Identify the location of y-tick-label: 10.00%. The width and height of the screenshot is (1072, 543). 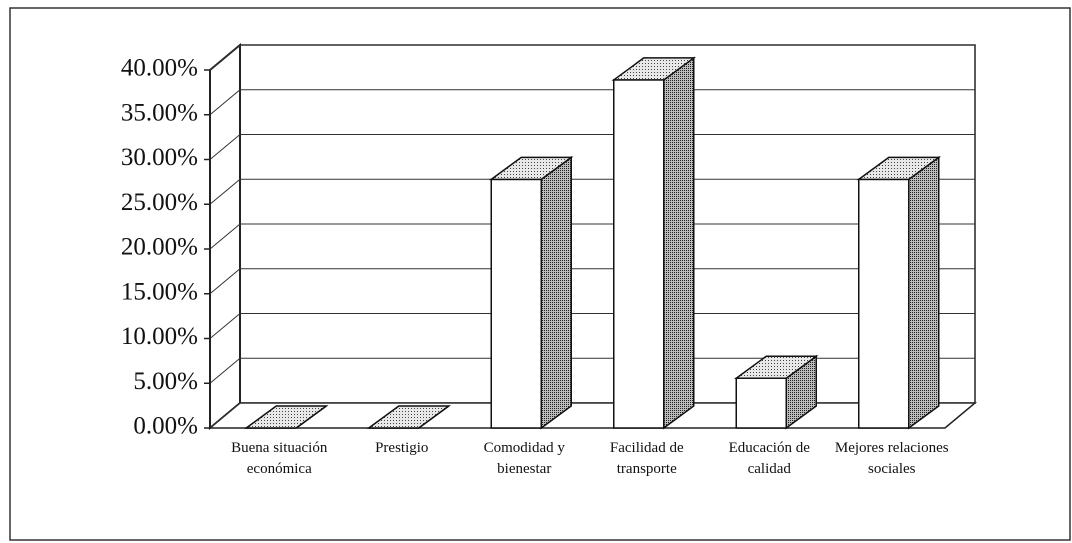
(159, 336).